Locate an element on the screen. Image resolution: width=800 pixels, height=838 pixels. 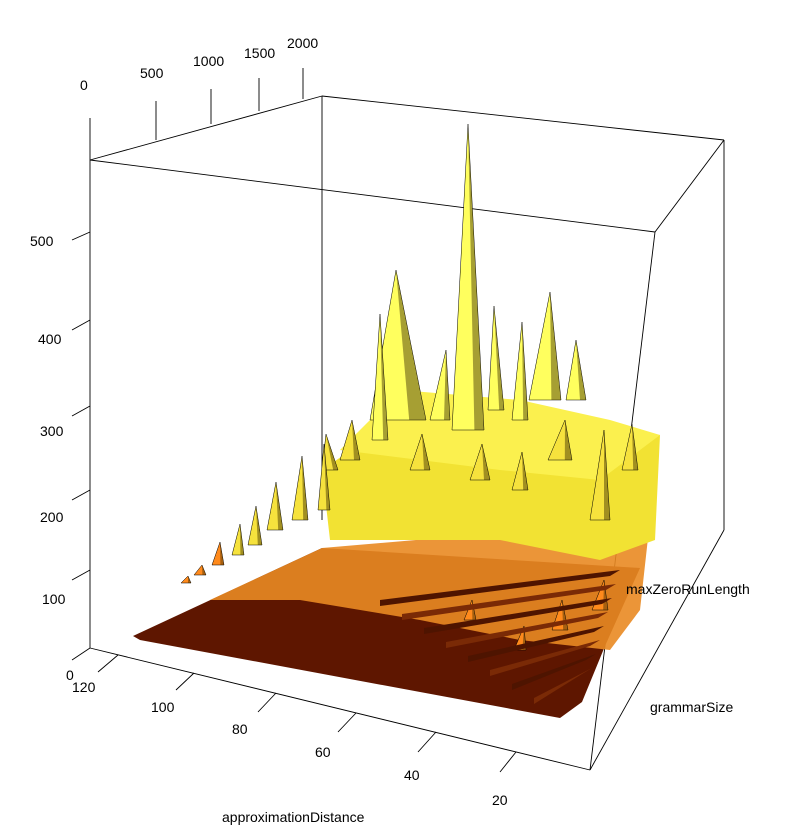
x-tick-40: 40 is located at coordinates (412, 775).